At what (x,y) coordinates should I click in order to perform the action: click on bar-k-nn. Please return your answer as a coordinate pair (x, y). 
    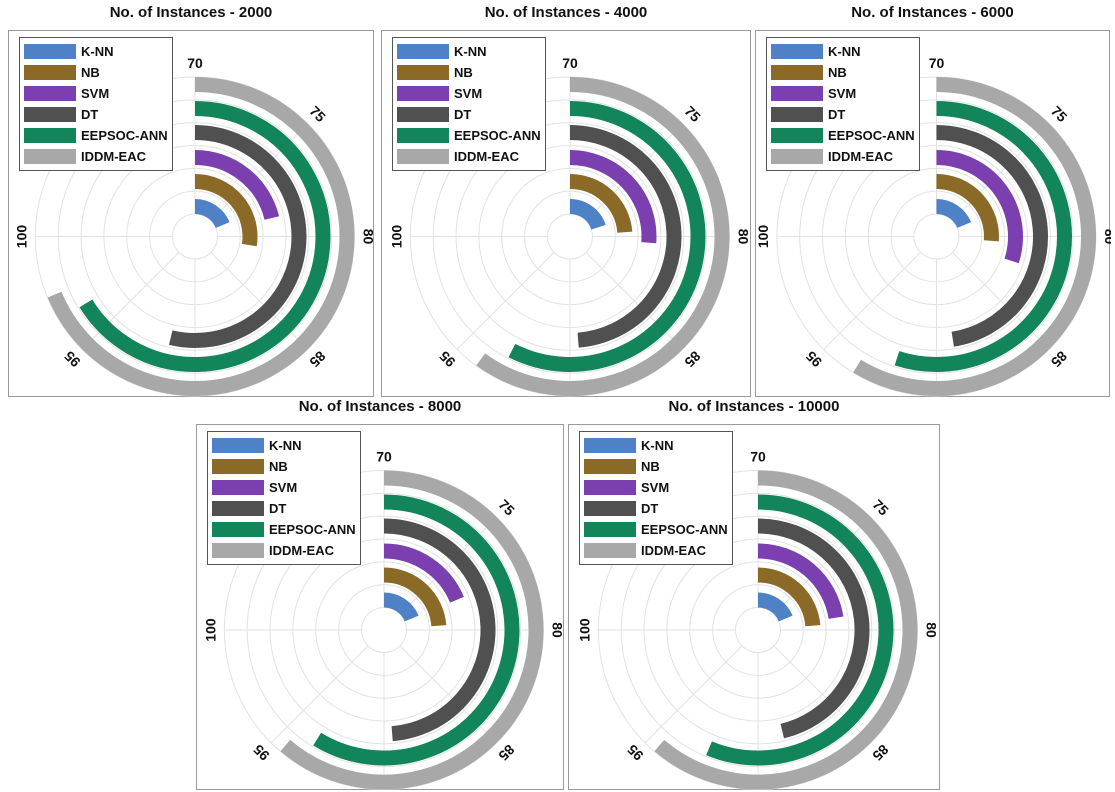
    Looking at the image, I should click on (953, 214).